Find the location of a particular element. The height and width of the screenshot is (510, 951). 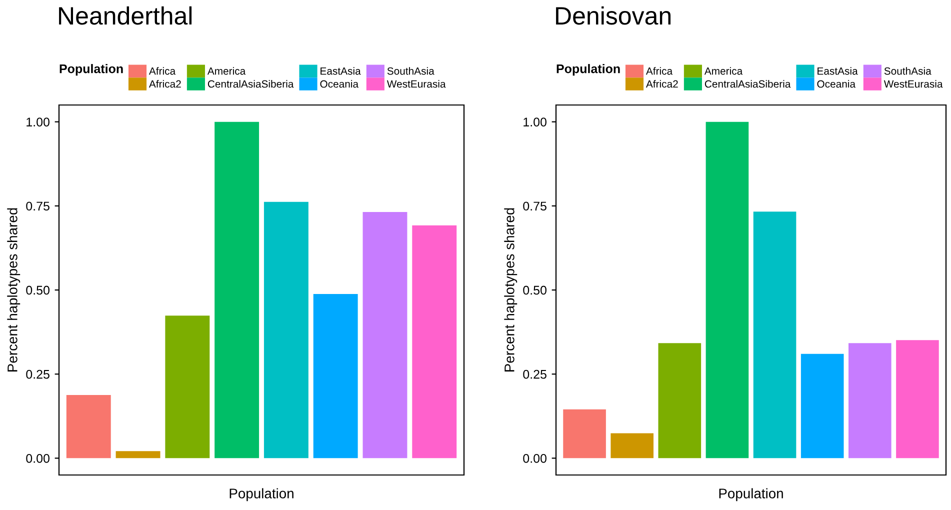

chart-title: Denisovan is located at coordinates (613, 15).